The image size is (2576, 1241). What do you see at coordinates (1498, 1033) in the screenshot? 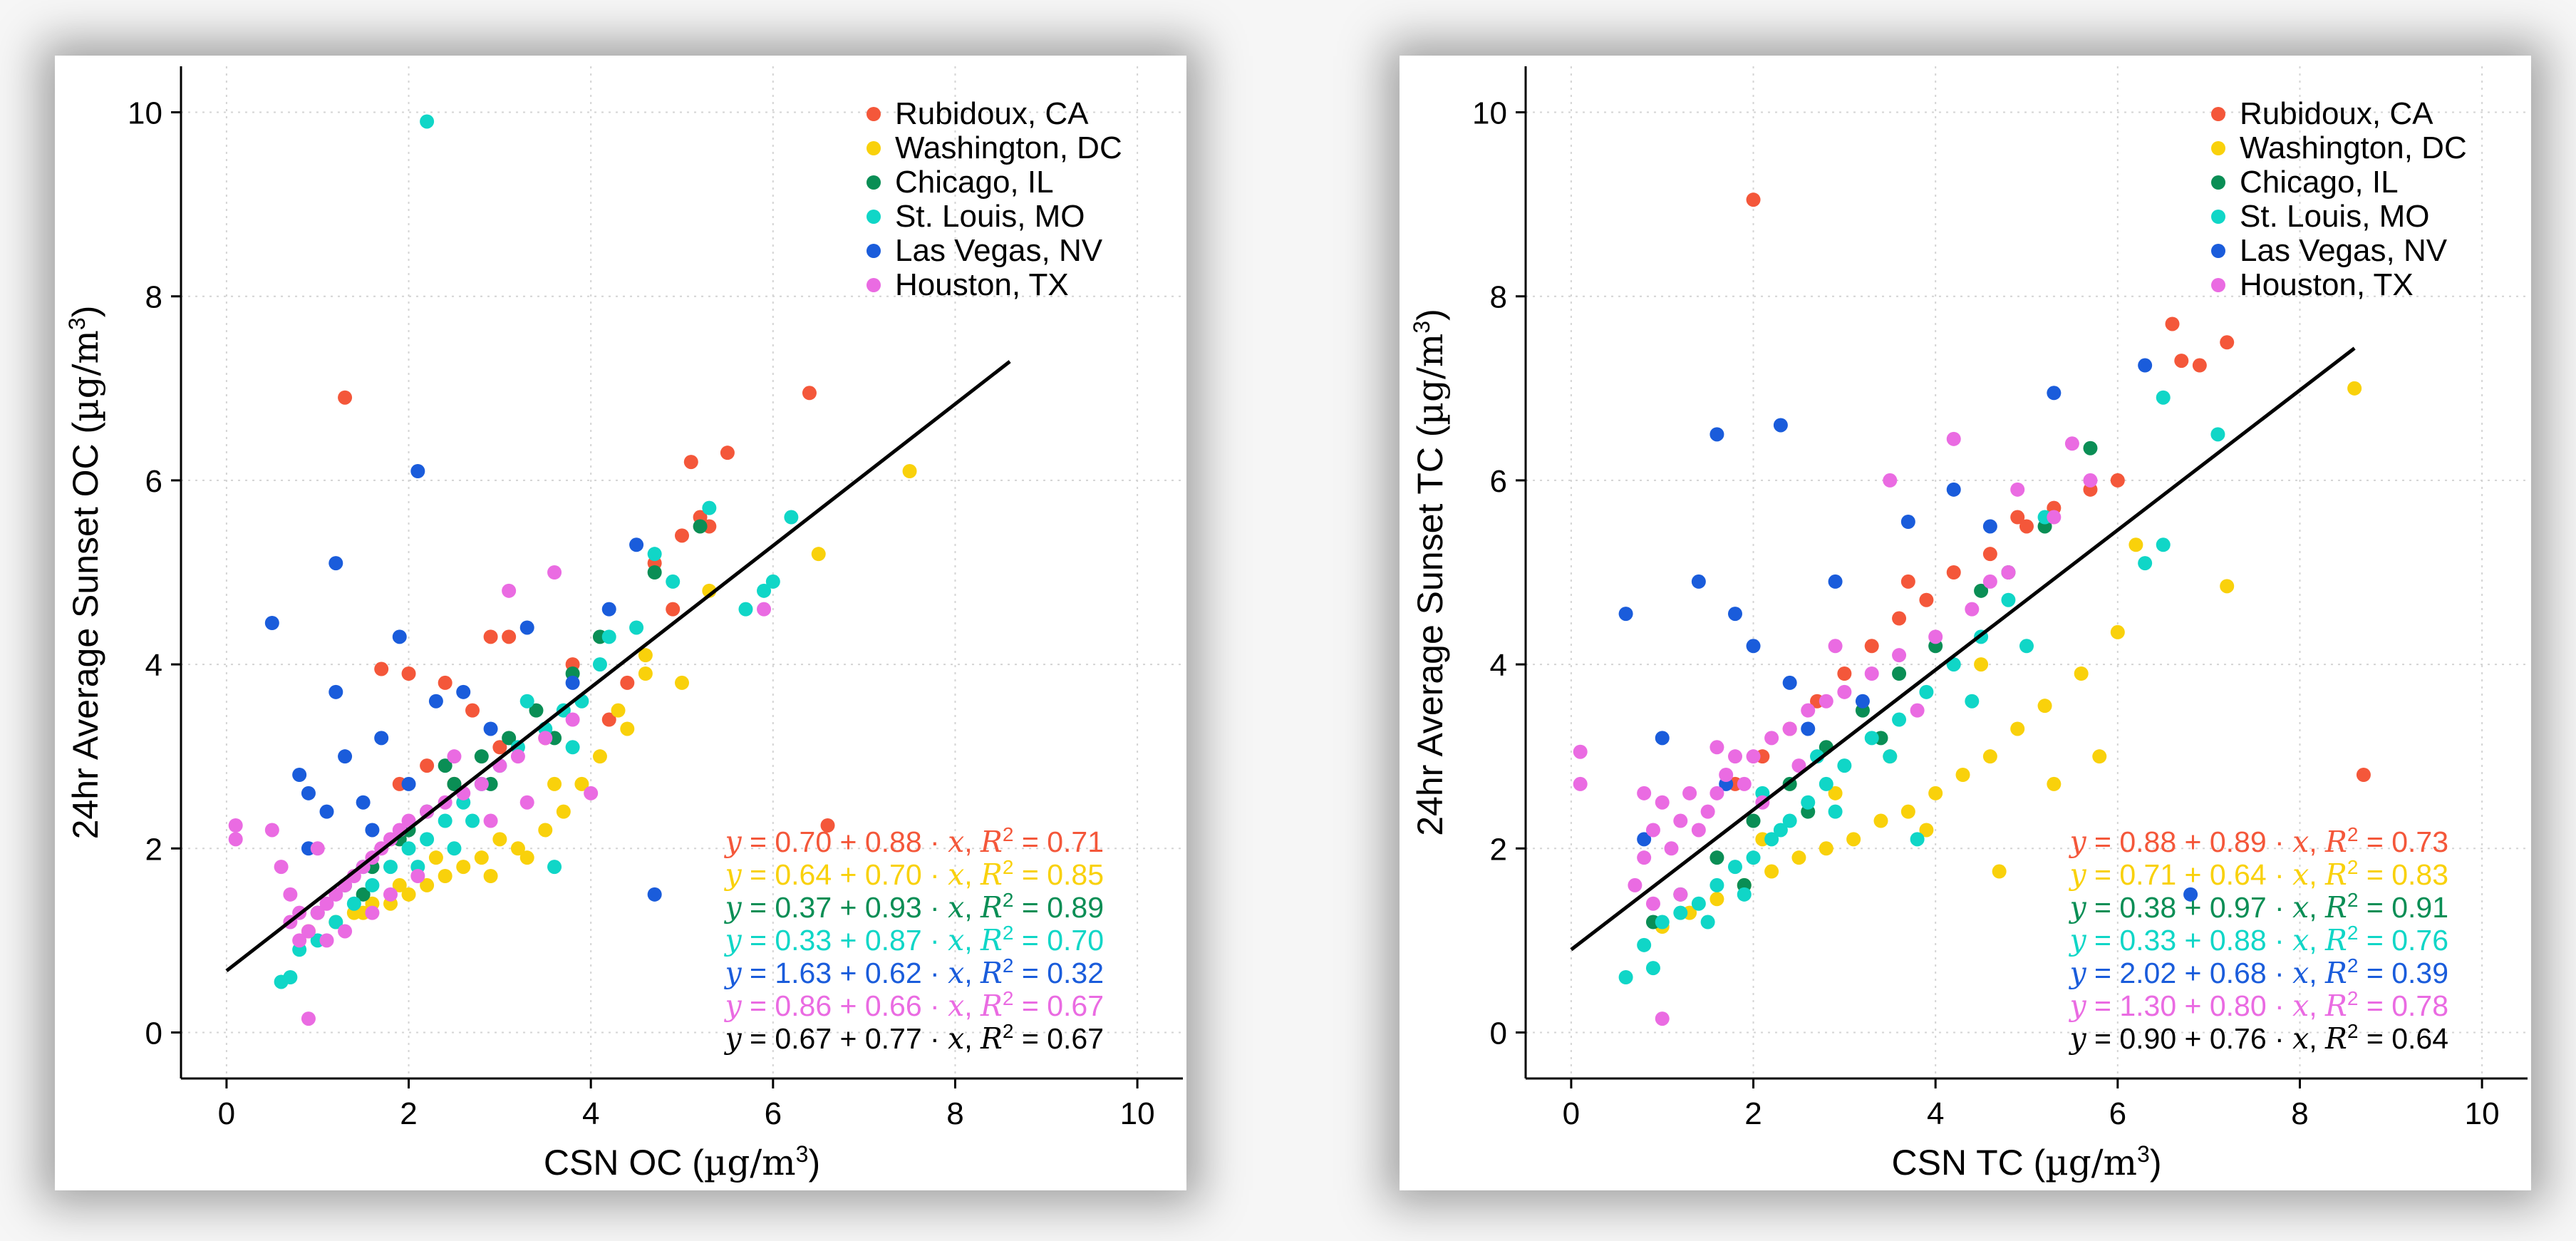
I see `tc-y-tick-label-0: 0` at bounding box center [1498, 1033].